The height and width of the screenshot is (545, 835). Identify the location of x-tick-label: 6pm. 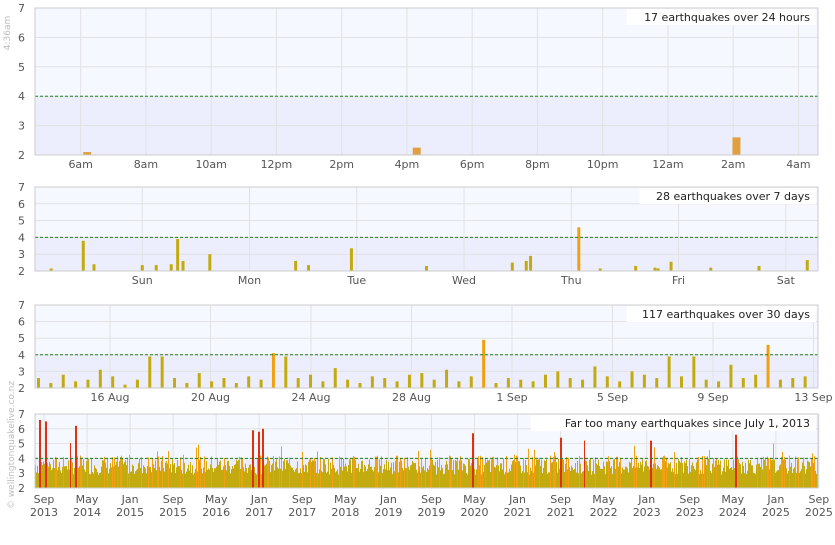
(472, 164).